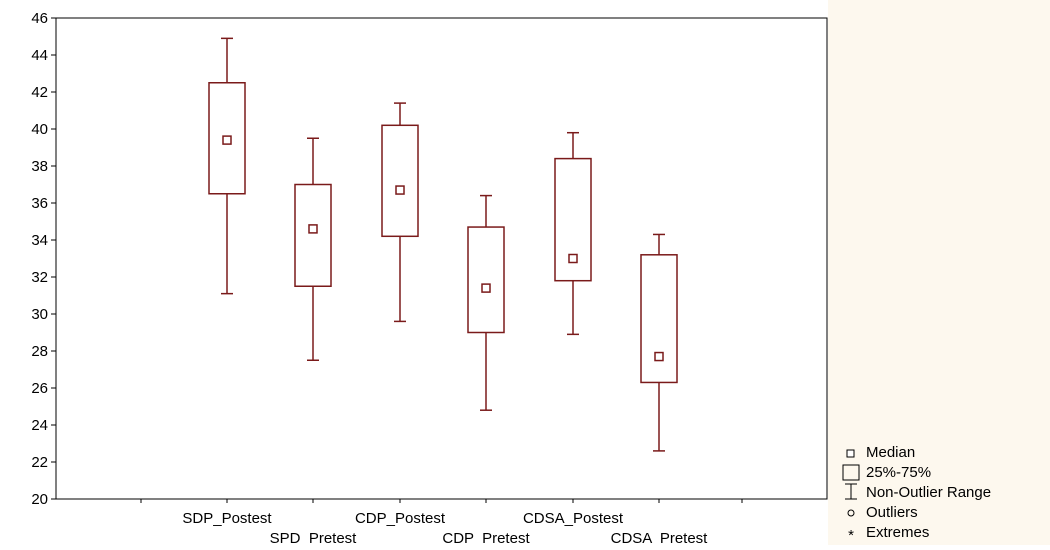 The image size is (1050, 550). I want to click on y-tick-label: 22, so click(39, 462).